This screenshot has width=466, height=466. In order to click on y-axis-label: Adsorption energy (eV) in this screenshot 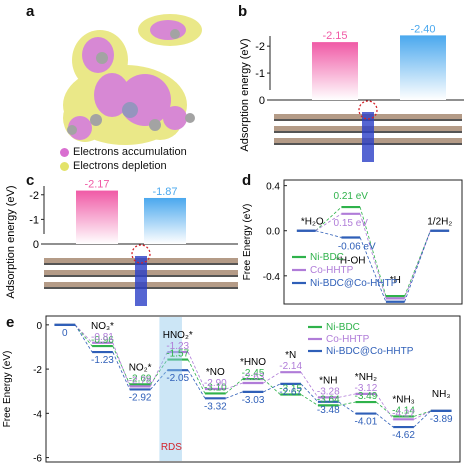, I will do `click(11, 241)`.